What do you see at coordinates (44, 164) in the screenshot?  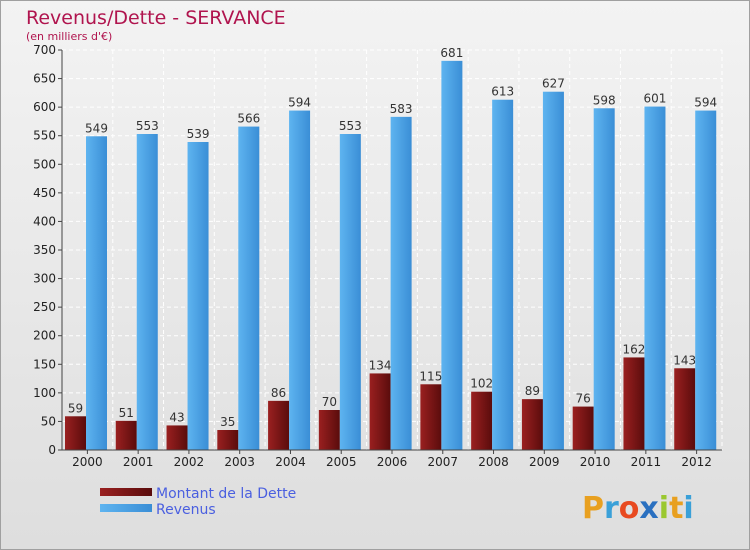 I see `y-tick-label: 500` at bounding box center [44, 164].